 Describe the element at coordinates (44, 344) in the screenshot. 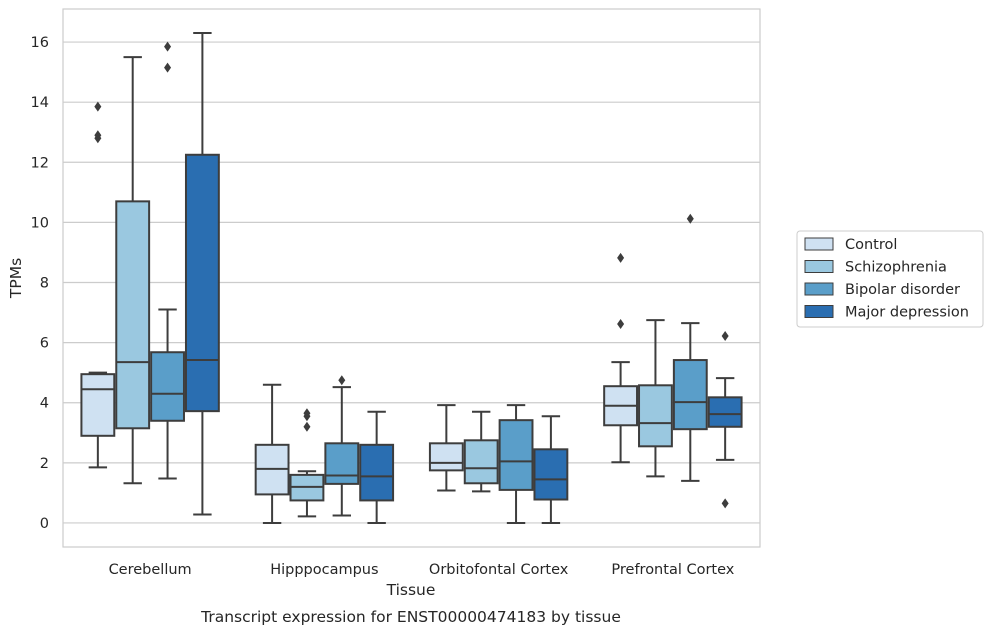

I see `y-tick-label: 6` at that location.